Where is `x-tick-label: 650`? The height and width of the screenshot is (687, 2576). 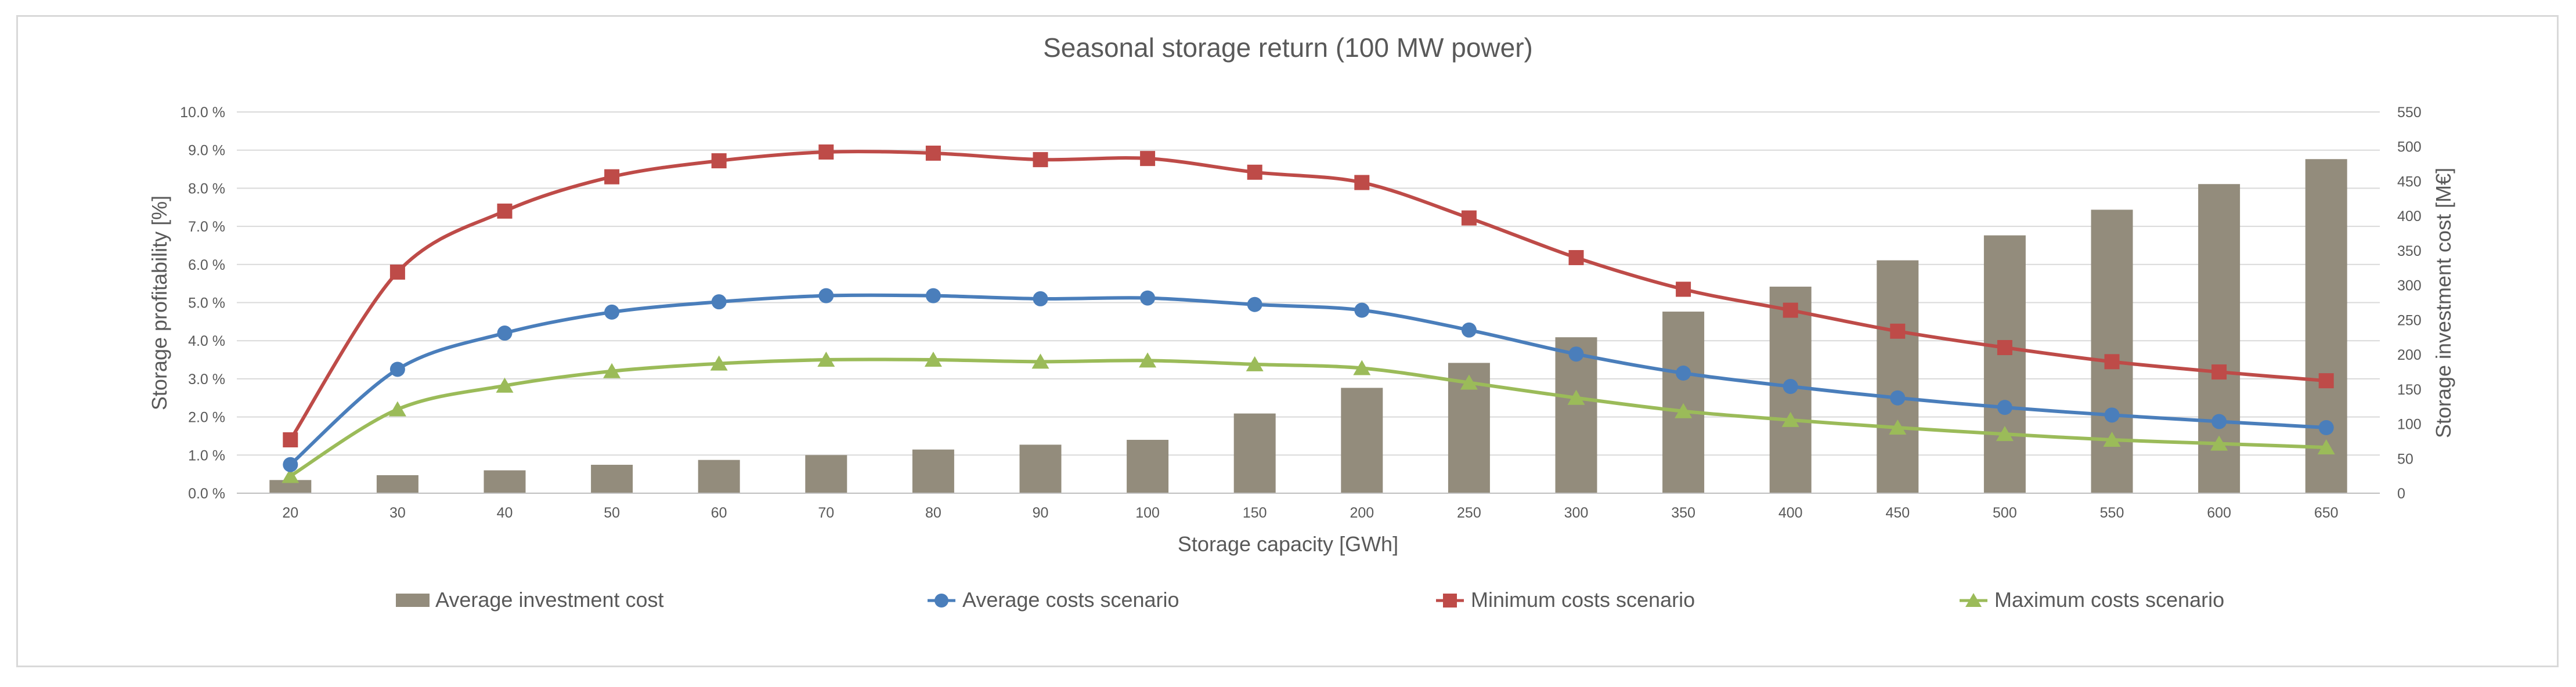
x-tick-label: 650 is located at coordinates (2327, 513).